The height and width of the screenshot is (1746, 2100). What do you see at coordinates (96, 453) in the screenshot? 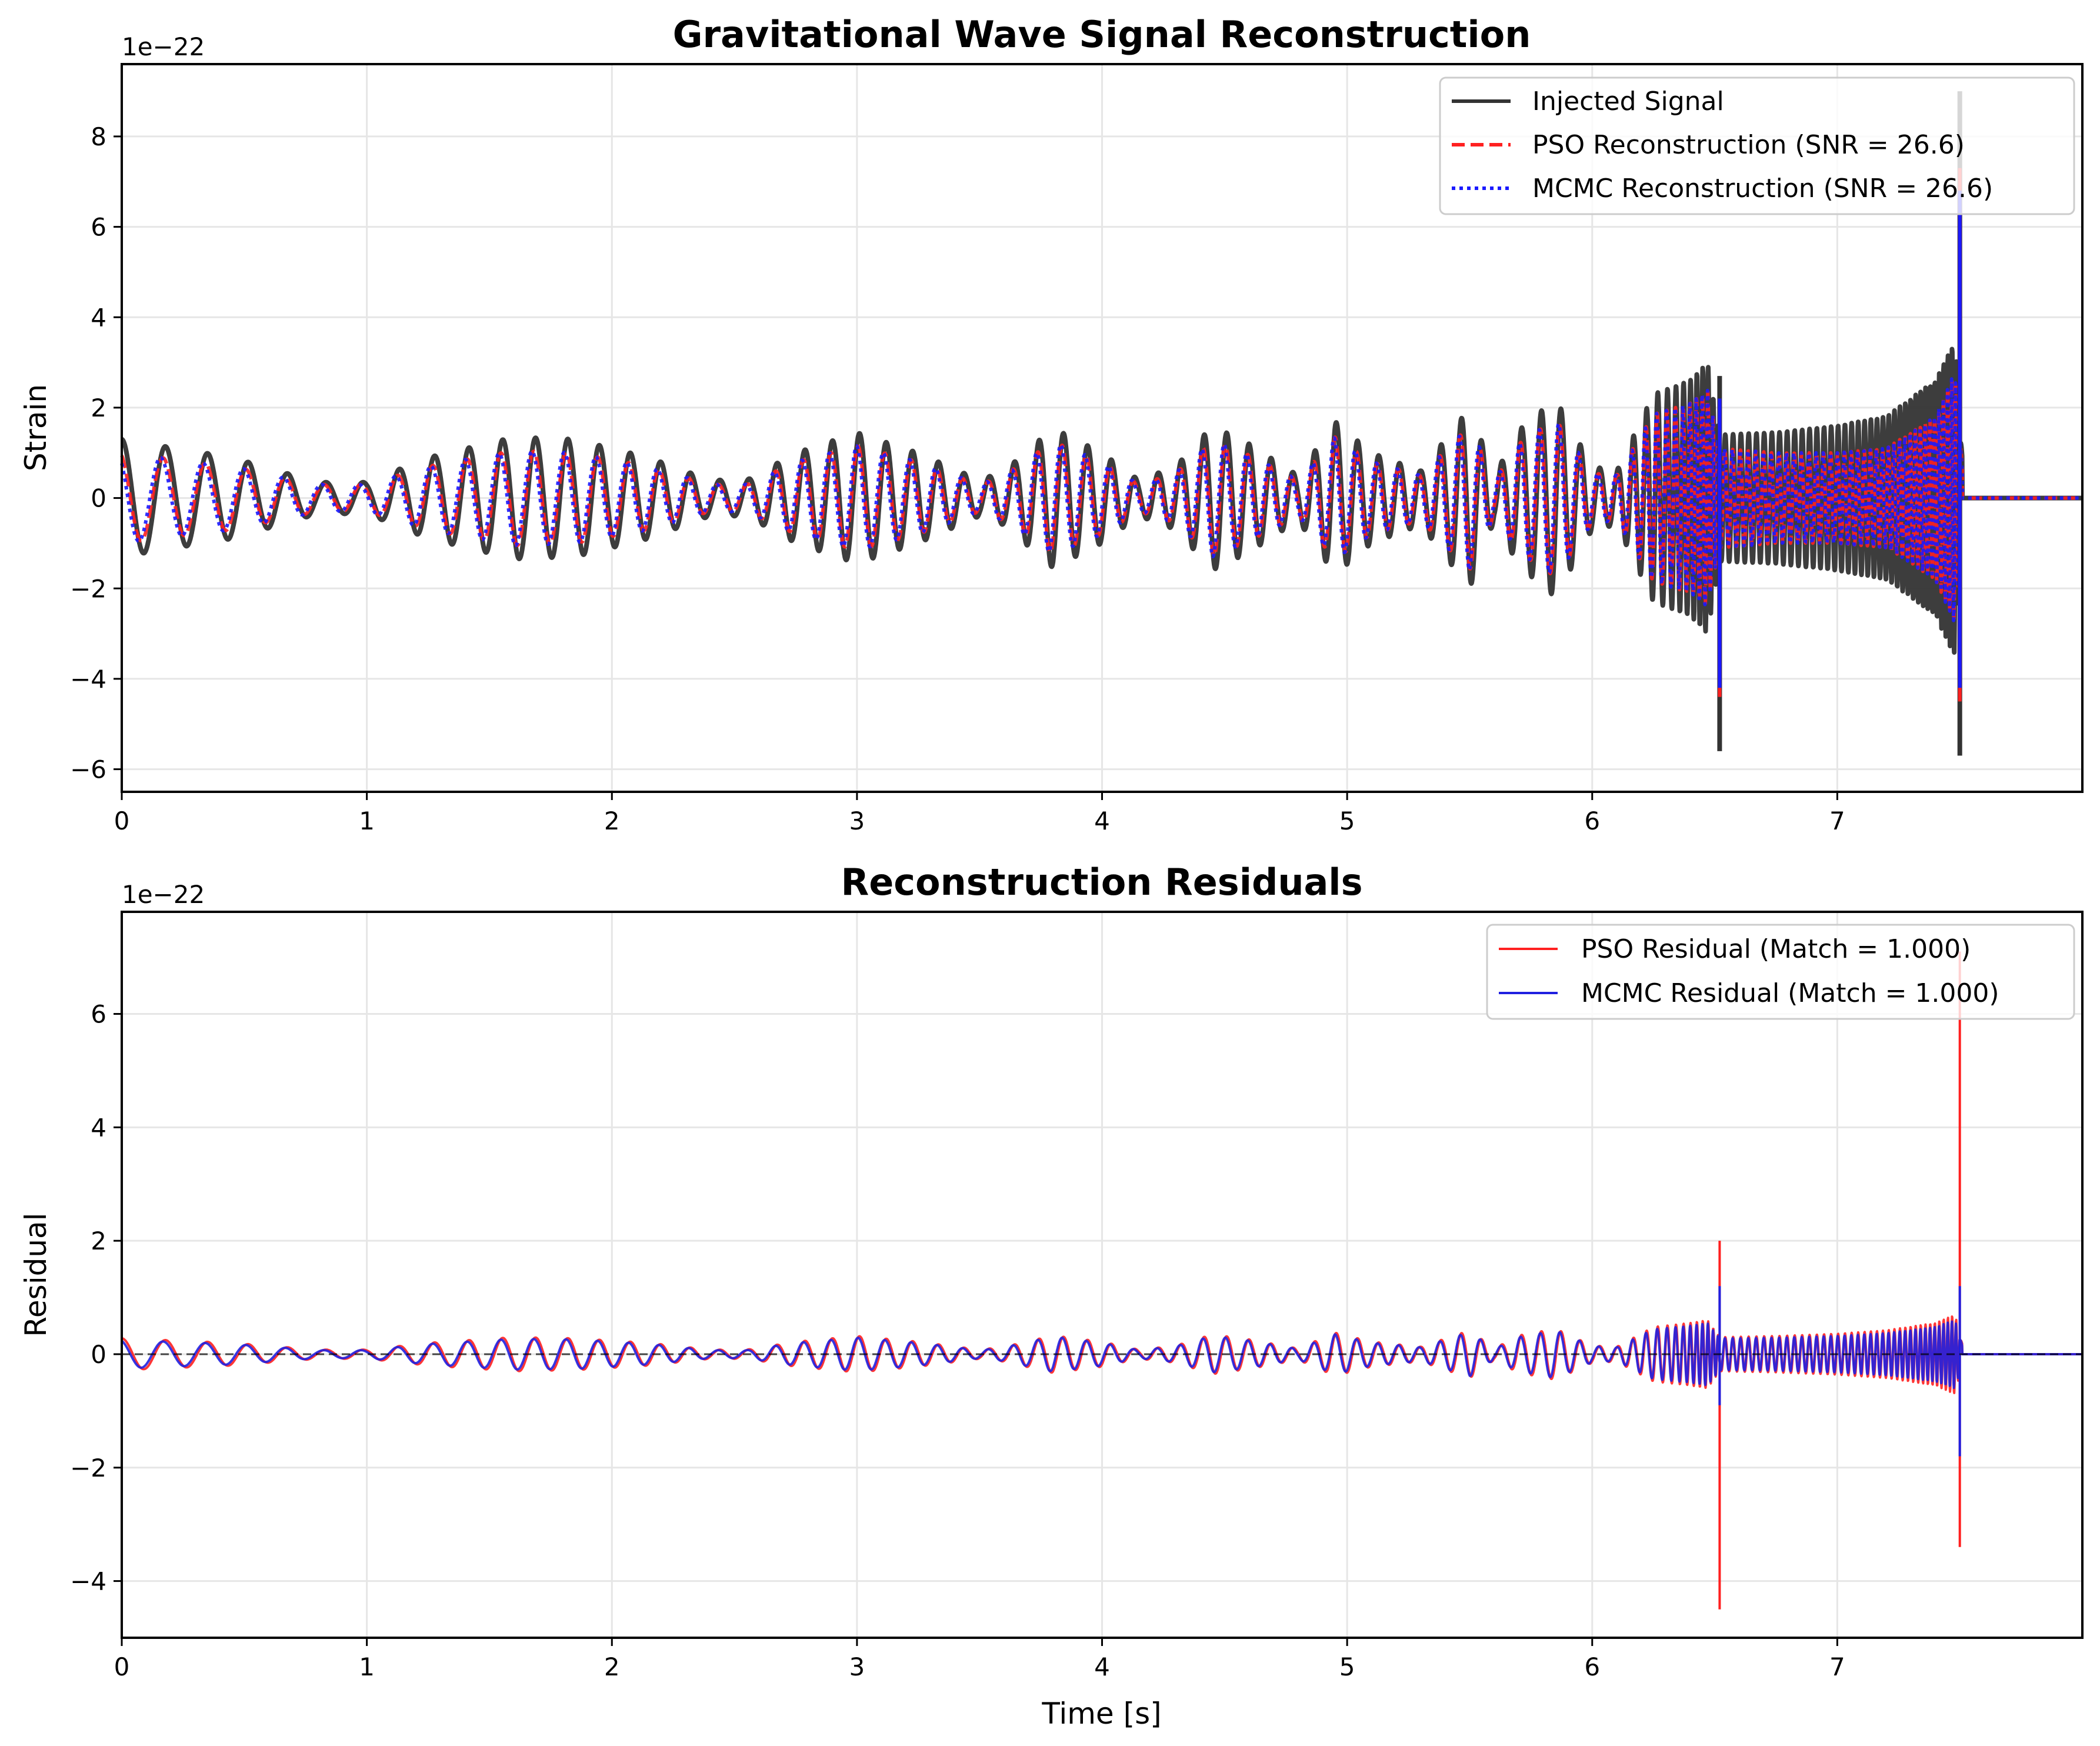
I see `strain-y-ticks: −6 −4 −2 0 2 4 6 8` at bounding box center [96, 453].